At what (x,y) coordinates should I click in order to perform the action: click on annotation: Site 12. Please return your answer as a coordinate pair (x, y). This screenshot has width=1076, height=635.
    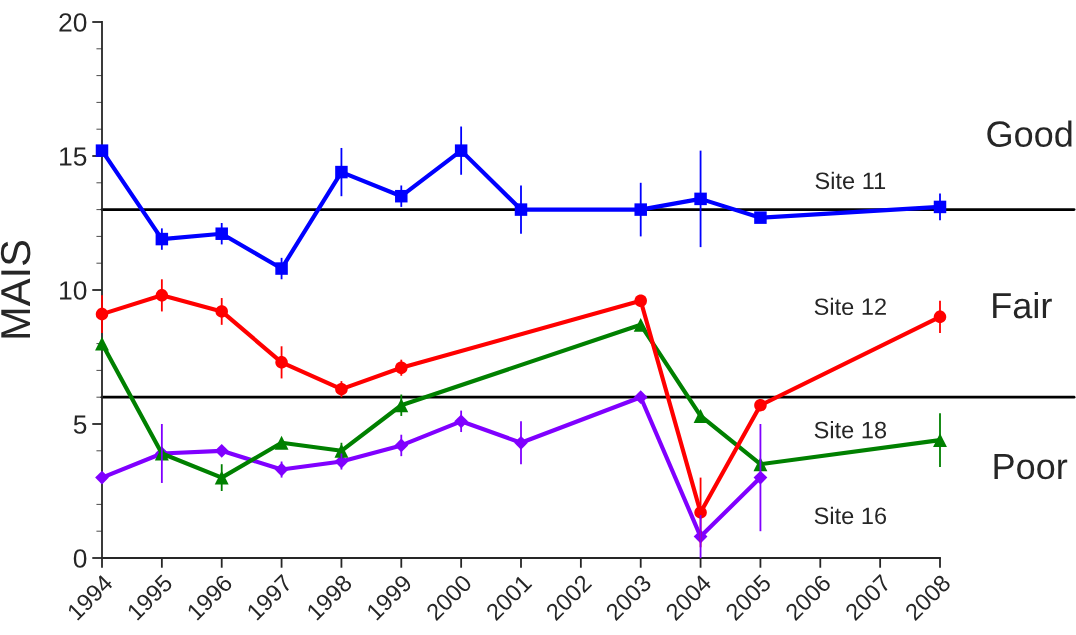
    Looking at the image, I should click on (850, 306).